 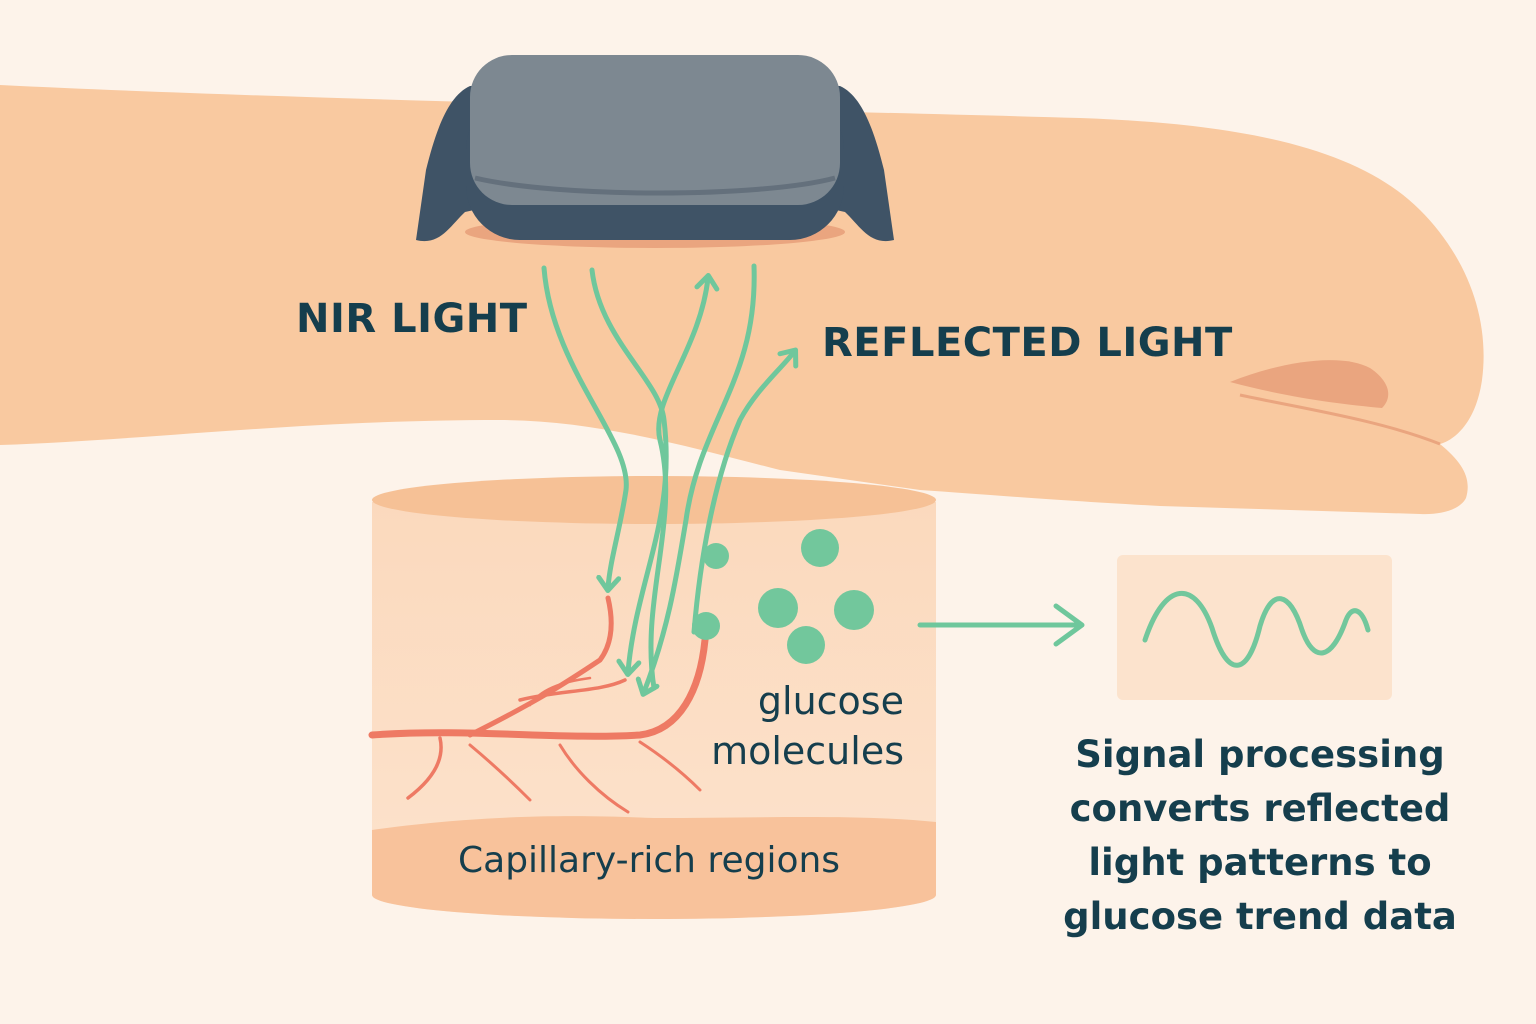 I want to click on nir-light-label: NIR LIGHT, so click(x=412, y=319).